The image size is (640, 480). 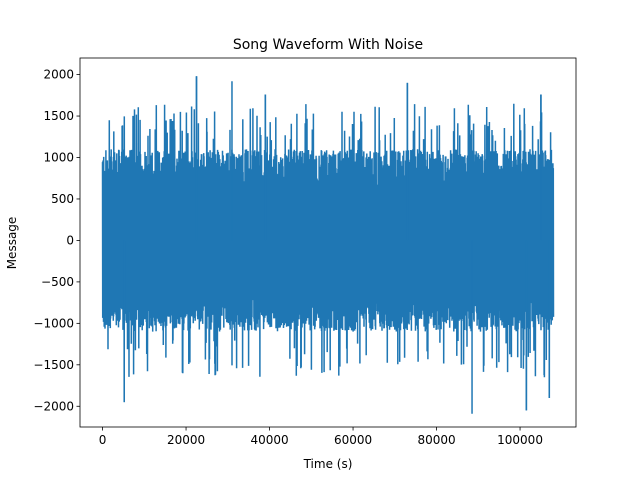 I want to click on y-tick-label: 500, so click(x=62, y=199).